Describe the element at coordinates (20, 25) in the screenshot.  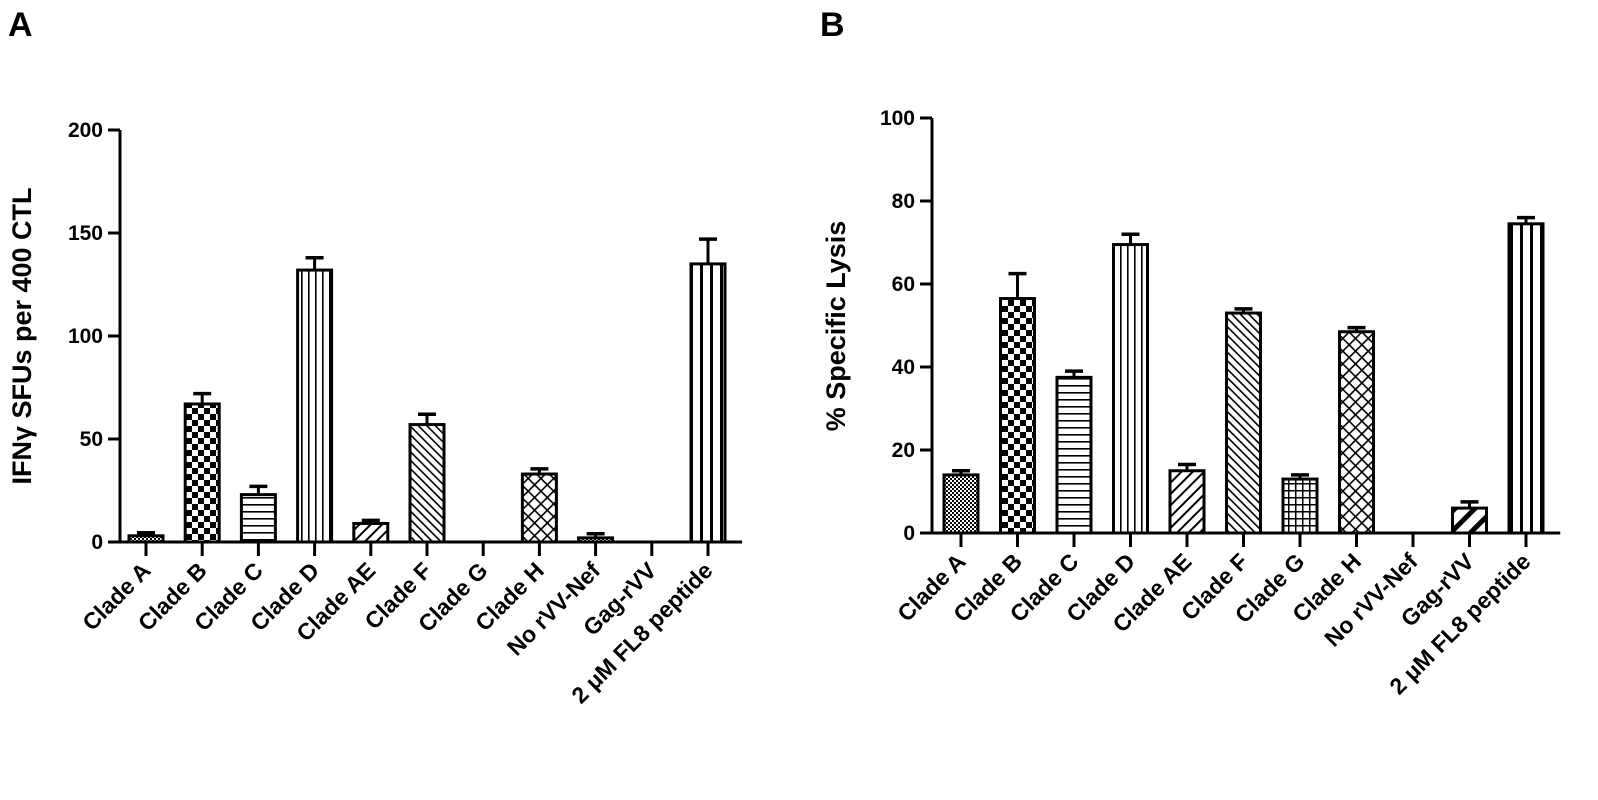
I see `panel-label-a: A` at that location.